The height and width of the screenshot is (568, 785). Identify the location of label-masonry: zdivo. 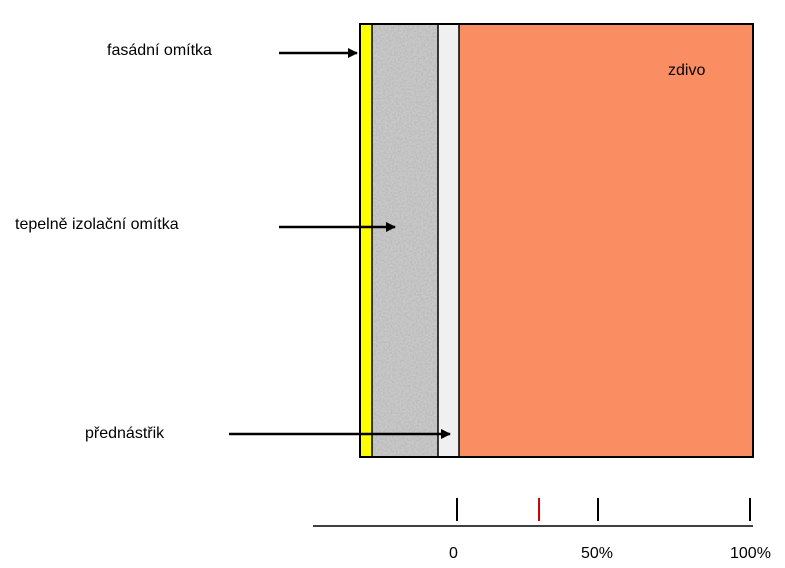
(687, 70).